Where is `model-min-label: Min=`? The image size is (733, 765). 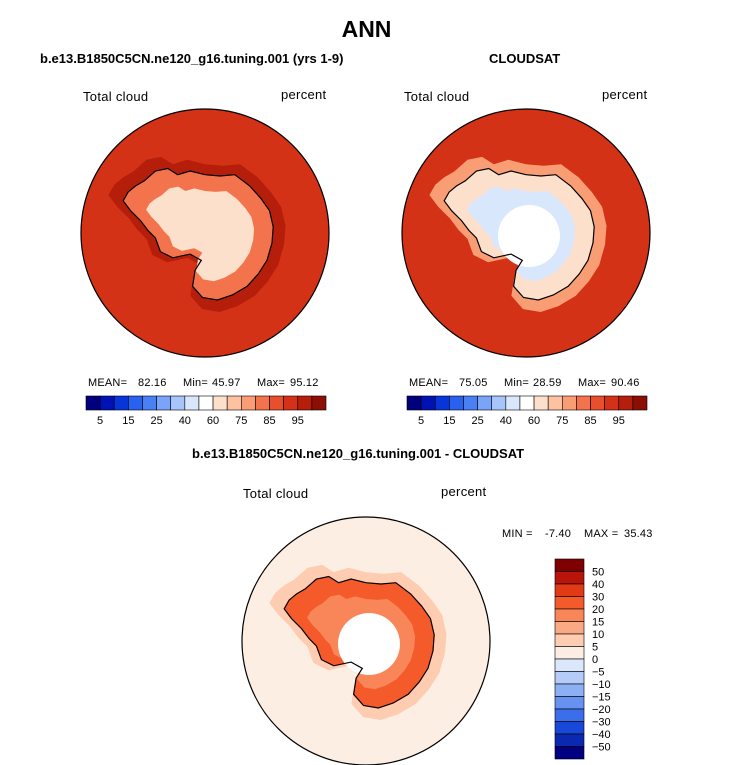 model-min-label: Min= is located at coordinates (195, 383).